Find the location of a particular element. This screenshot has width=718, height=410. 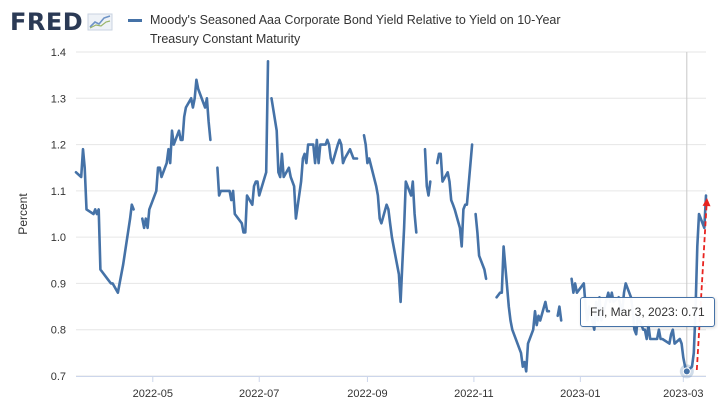

tooltip-value: 0.71 is located at coordinates (693, 312).